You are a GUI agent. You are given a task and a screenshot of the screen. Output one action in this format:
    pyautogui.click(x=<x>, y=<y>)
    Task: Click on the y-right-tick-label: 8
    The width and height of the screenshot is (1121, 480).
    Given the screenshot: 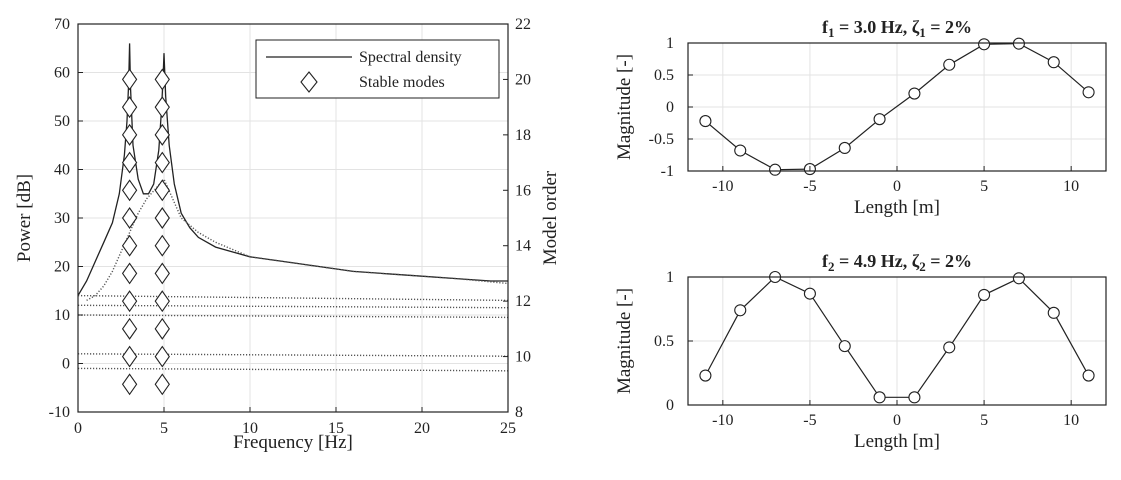 What is the action you would take?
    pyautogui.click(x=519, y=412)
    